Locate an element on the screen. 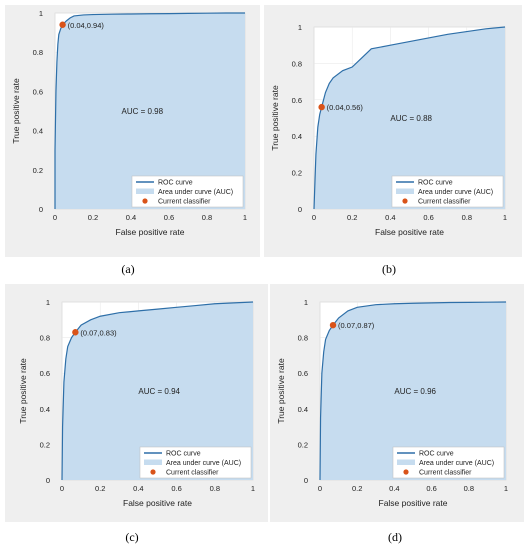 The height and width of the screenshot is (550, 527). panel-label-d: (d) is located at coordinates (395, 537).